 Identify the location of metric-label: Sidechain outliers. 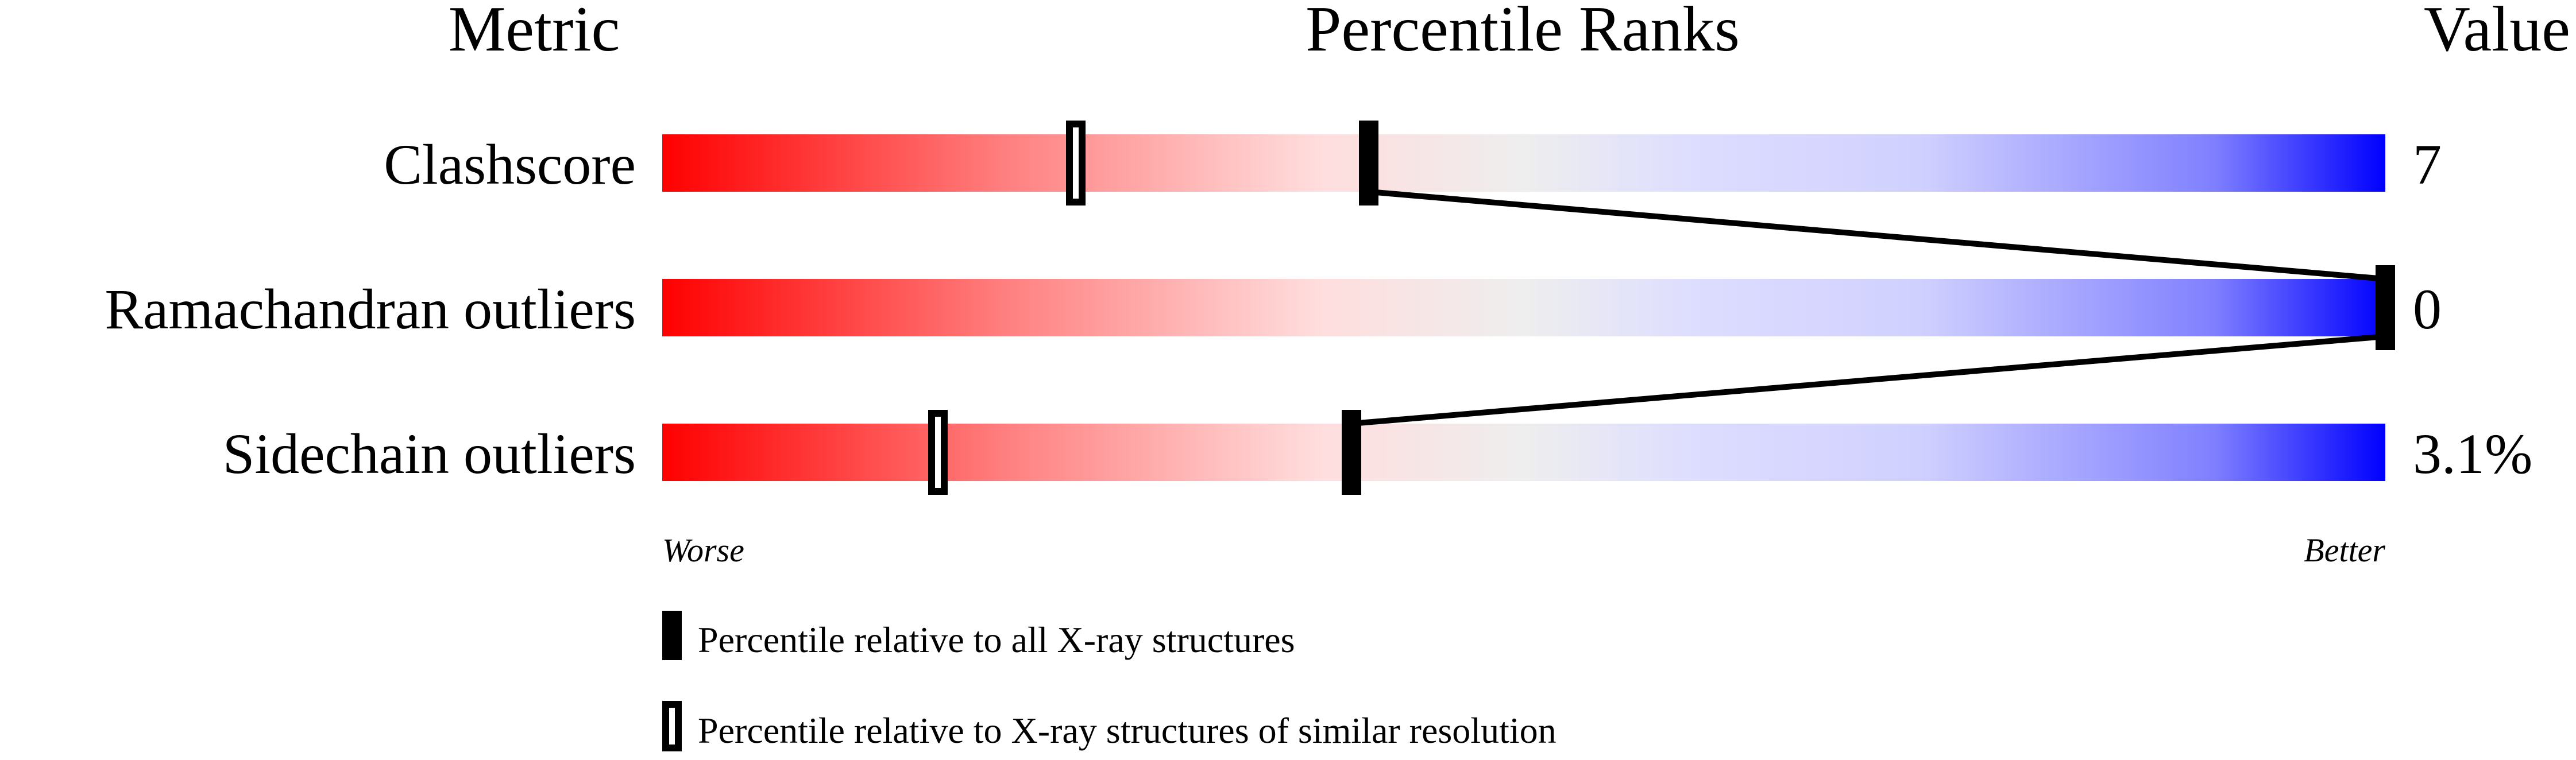
(429, 454).